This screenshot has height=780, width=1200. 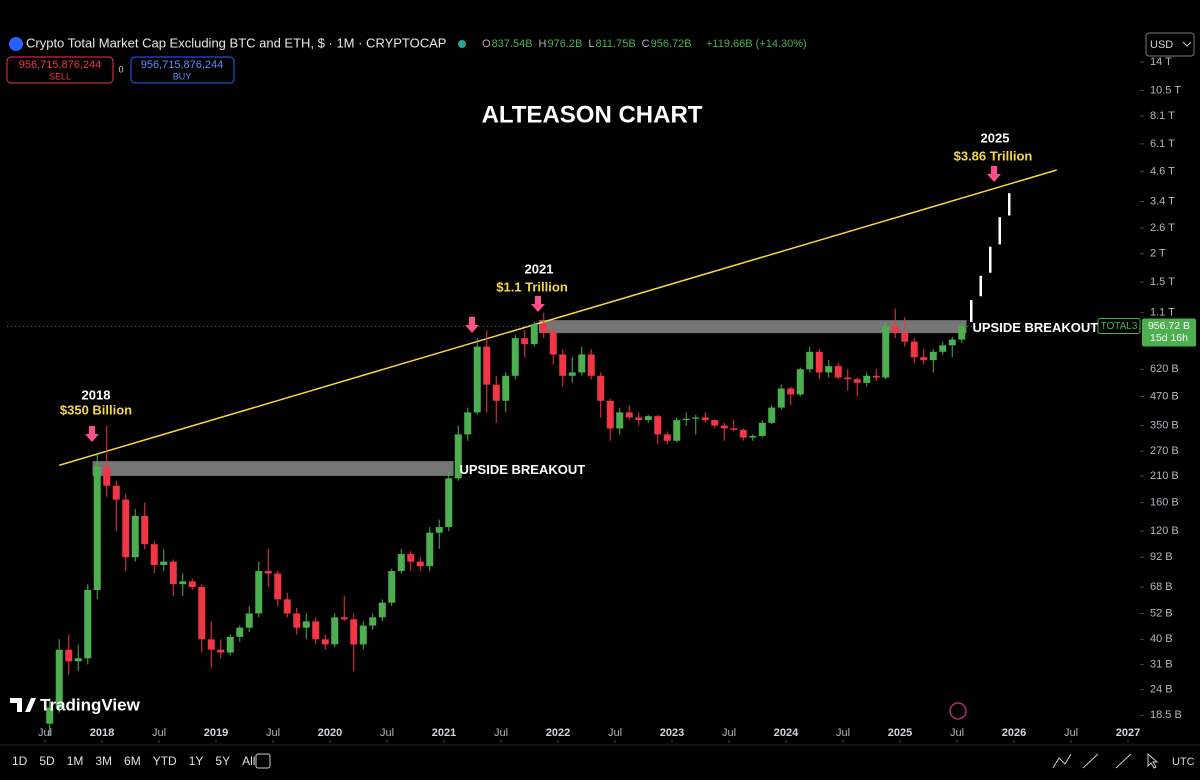 What do you see at coordinates (96, 409) in the screenshot?
I see `annotation-value: $350 Billion` at bounding box center [96, 409].